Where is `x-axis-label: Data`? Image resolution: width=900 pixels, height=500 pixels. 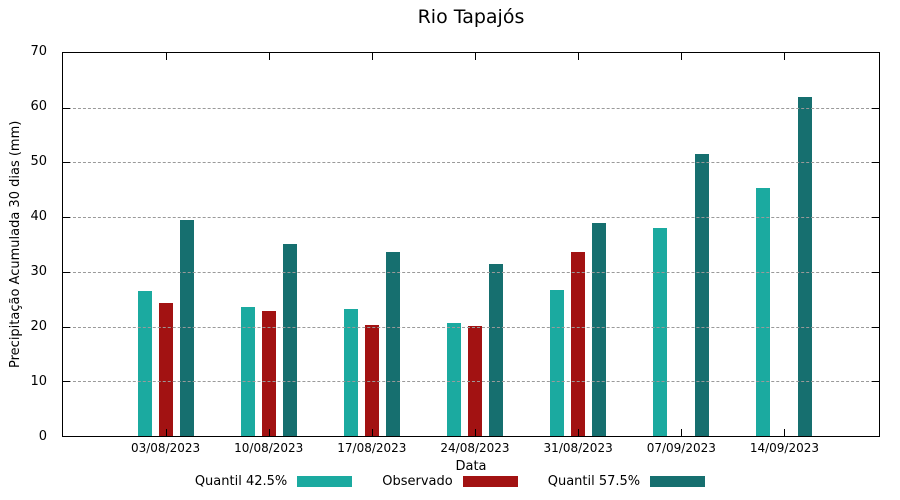 x-axis-label: Data is located at coordinates (471, 466).